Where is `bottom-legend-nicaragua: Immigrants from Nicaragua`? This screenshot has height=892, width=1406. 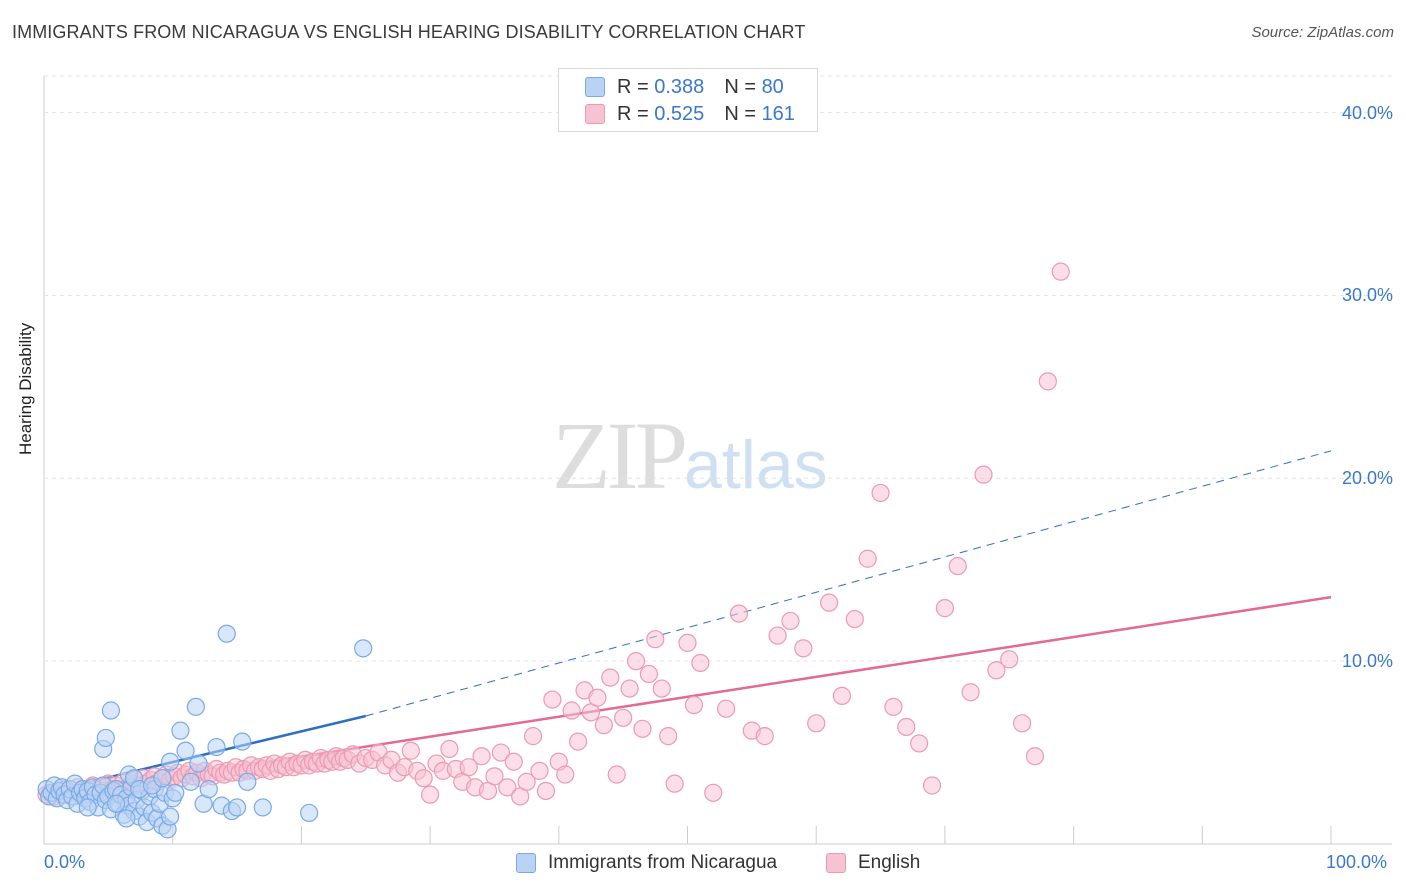
bottom-legend-nicaragua: Immigrants from Nicaragua is located at coordinates (646, 863).